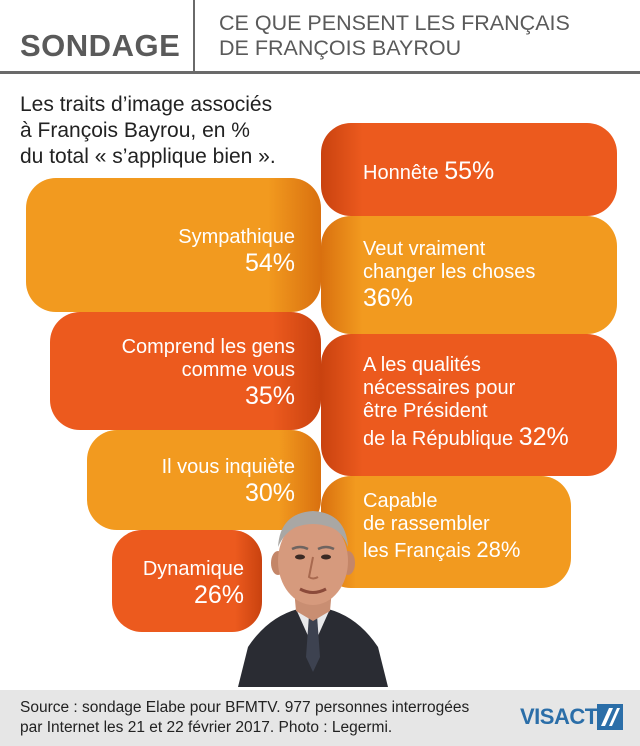 Image resolution: width=640 pixels, height=746 pixels. What do you see at coordinates (320, 72) in the screenshot?
I see `header-rule` at bounding box center [320, 72].